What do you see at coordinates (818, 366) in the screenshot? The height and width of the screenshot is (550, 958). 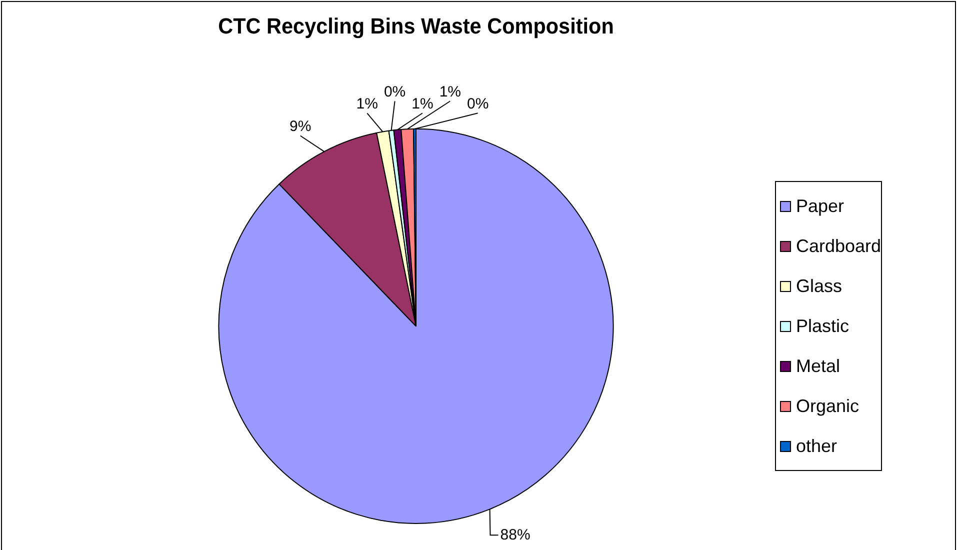 I see `legend-label: Metal` at bounding box center [818, 366].